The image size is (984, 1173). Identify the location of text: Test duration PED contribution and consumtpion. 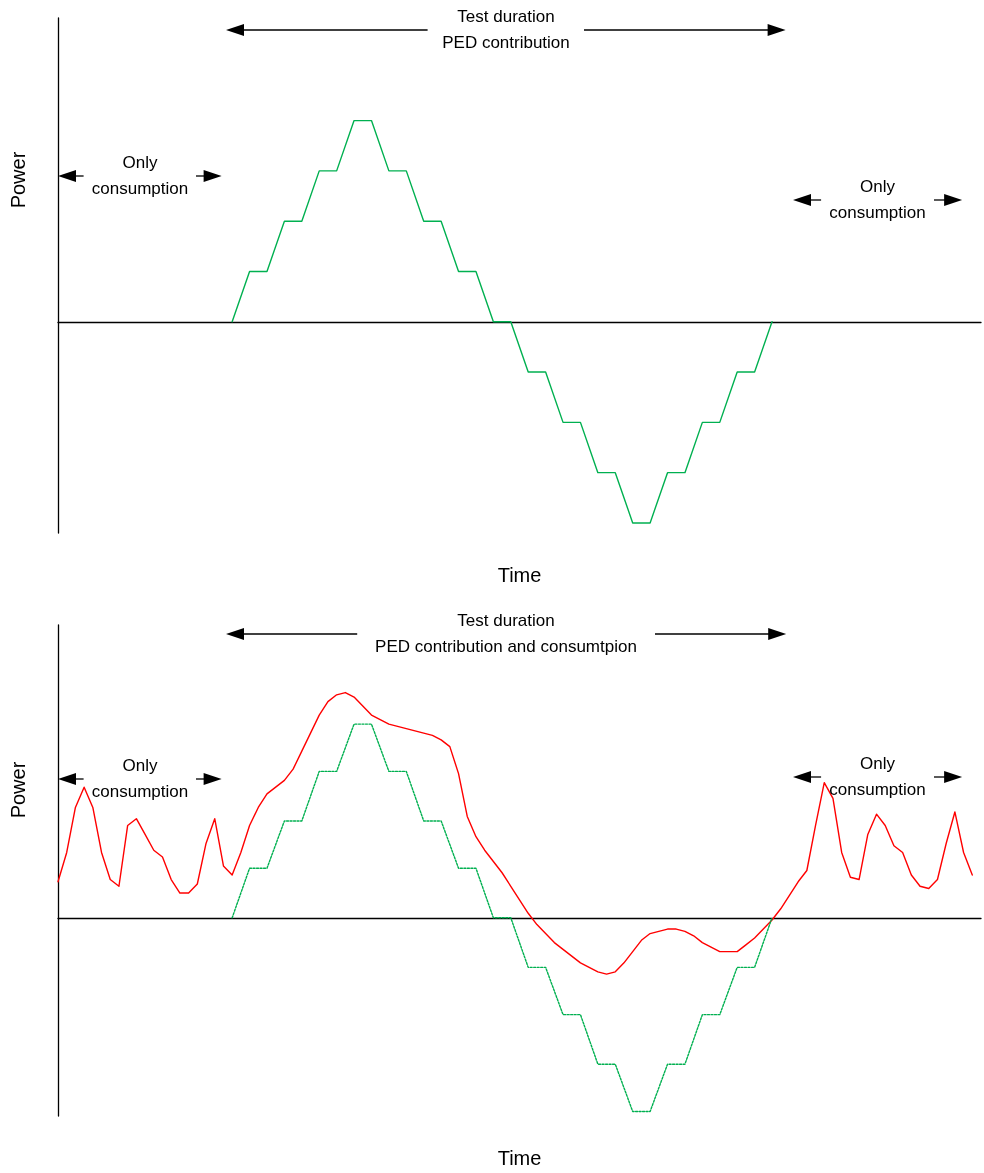
(506, 634).